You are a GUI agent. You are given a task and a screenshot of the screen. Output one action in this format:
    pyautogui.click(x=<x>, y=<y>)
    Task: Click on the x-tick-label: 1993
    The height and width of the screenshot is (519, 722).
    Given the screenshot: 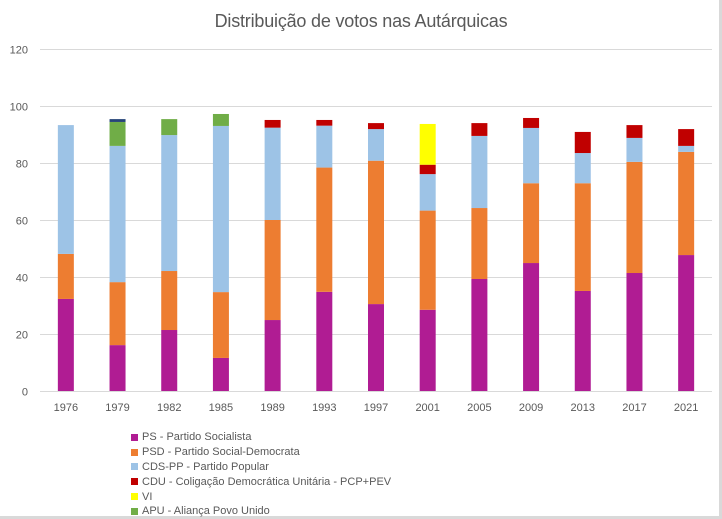 What is the action you would take?
    pyautogui.click(x=324, y=408)
    